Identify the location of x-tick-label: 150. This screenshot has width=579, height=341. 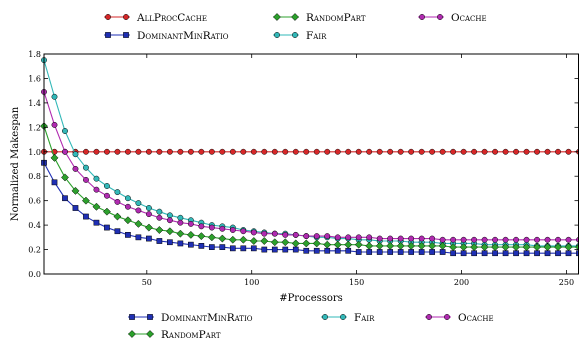
(356, 282).